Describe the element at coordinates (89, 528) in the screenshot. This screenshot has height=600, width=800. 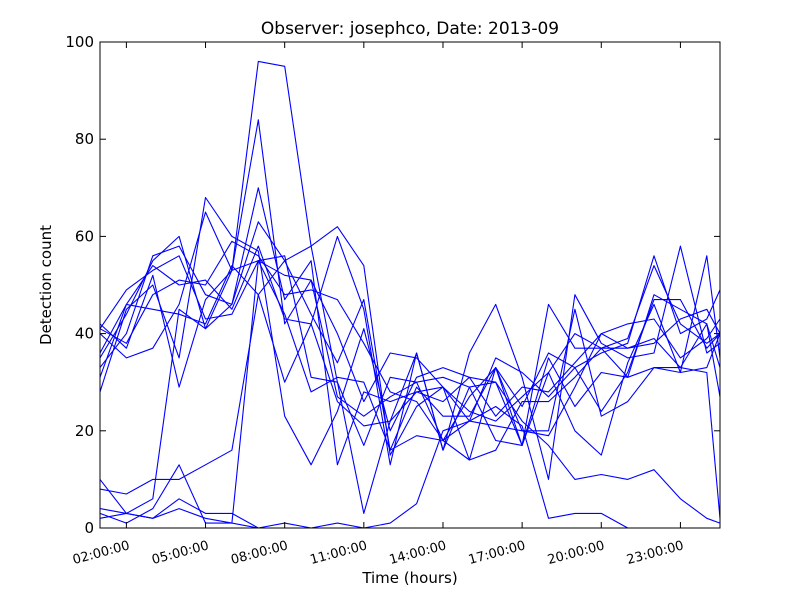
I see `y-tick-label: 0` at that location.